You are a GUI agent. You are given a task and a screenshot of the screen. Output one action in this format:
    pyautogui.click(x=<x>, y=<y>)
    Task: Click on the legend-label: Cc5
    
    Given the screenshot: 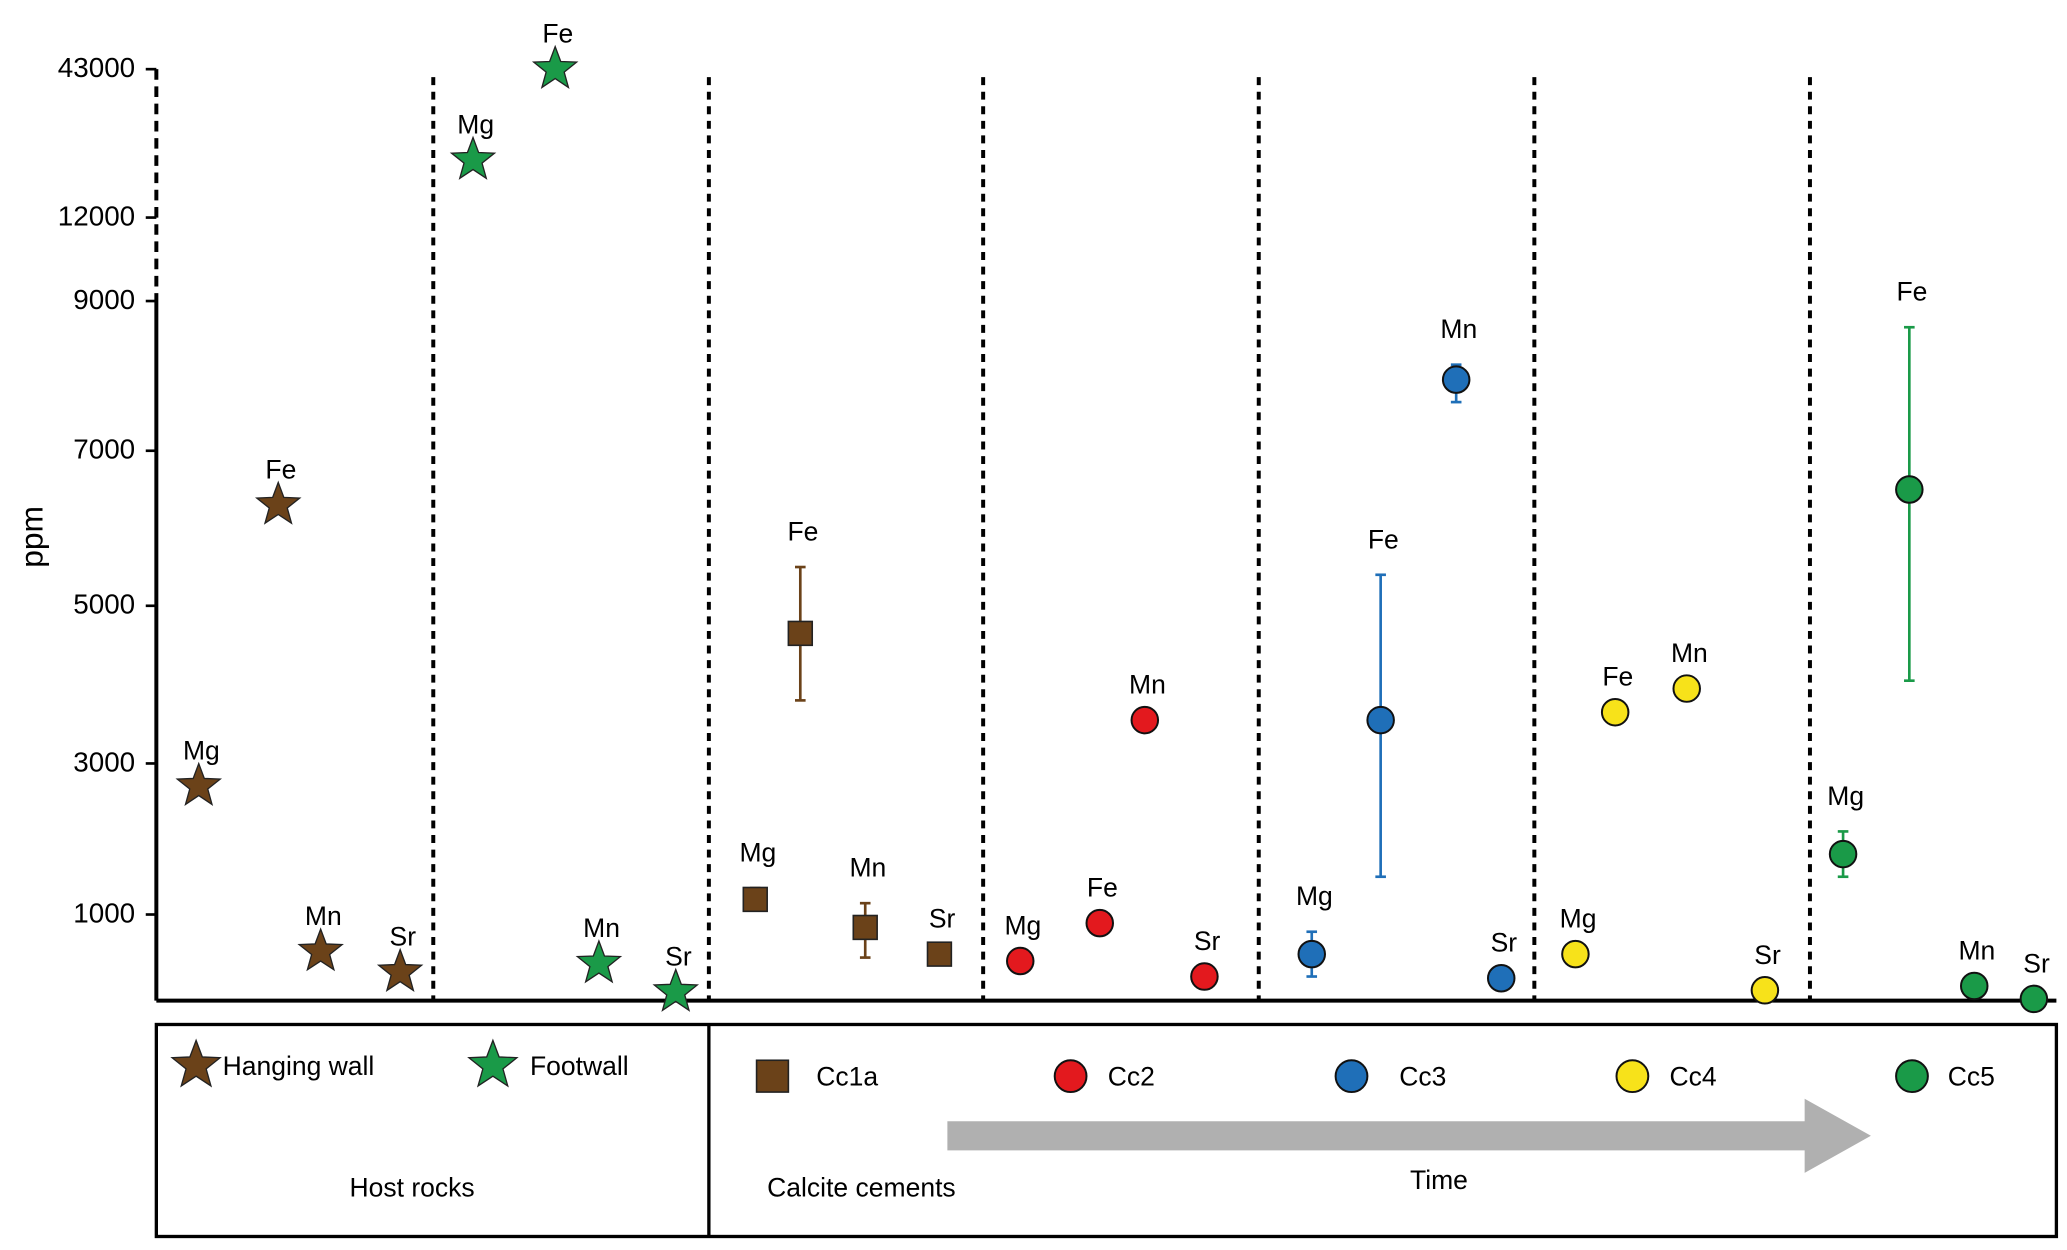 What is the action you would take?
    pyautogui.click(x=1971, y=1076)
    